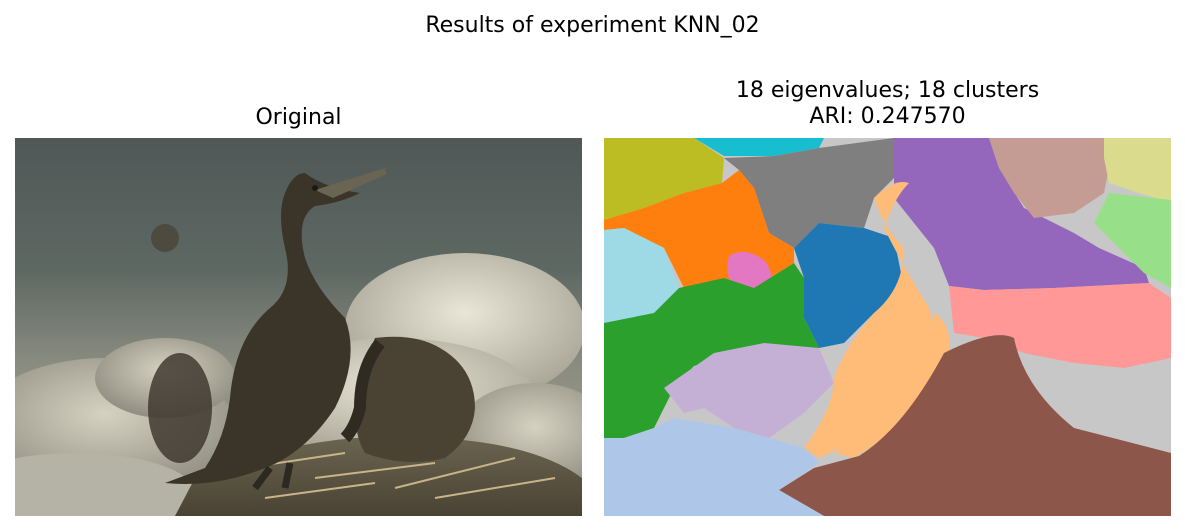 This screenshot has height=531, width=1185. I want to click on cormorant-eye, so click(315, 188).